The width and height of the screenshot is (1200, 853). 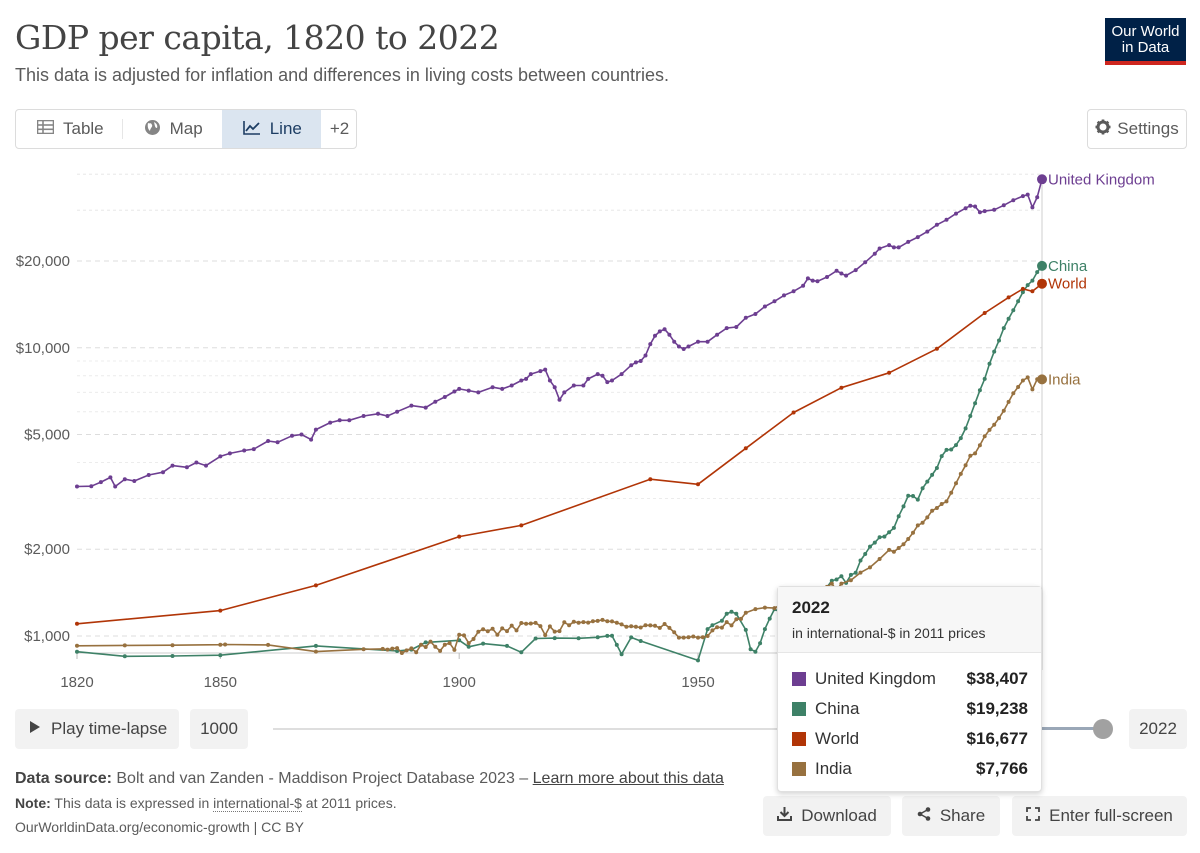 I want to click on timeline-track, so click(x=689, y=729).